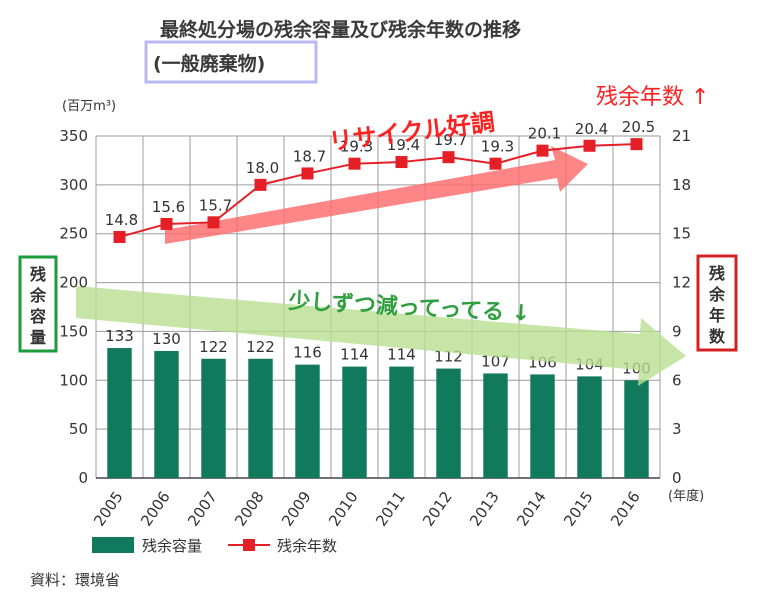 This screenshot has height=607, width=774. I want to click on x-tick-label: 2009, so click(296, 509).